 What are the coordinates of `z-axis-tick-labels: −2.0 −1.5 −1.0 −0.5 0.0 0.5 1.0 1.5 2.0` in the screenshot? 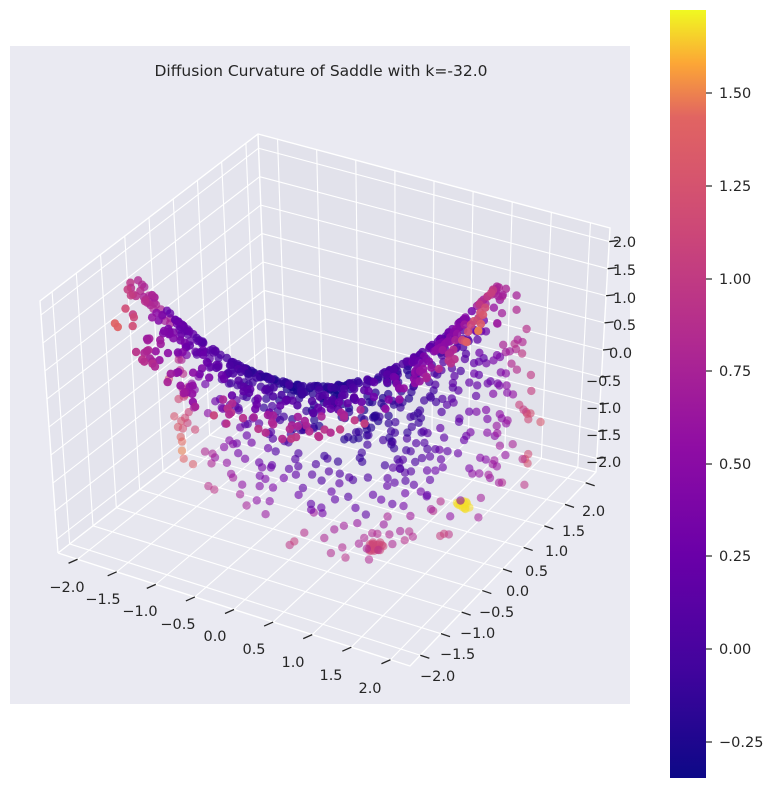 It's located at (611, 353).